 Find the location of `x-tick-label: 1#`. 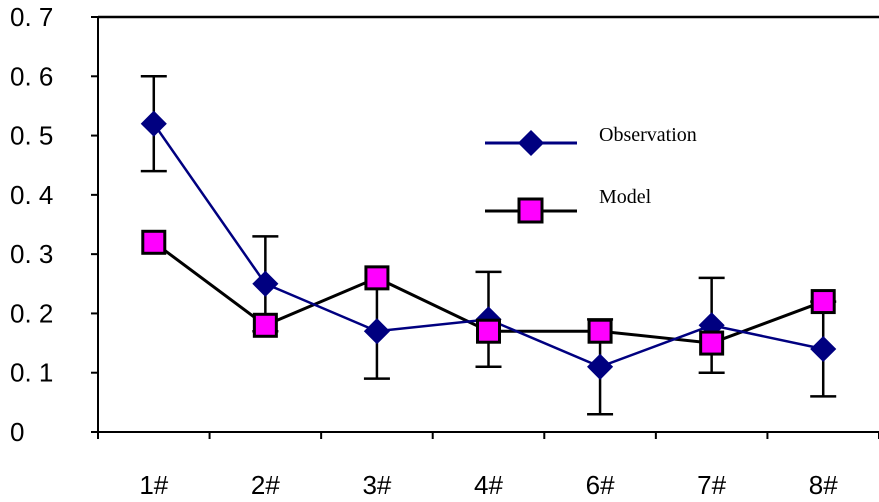

x-tick-label: 1# is located at coordinates (153, 485).